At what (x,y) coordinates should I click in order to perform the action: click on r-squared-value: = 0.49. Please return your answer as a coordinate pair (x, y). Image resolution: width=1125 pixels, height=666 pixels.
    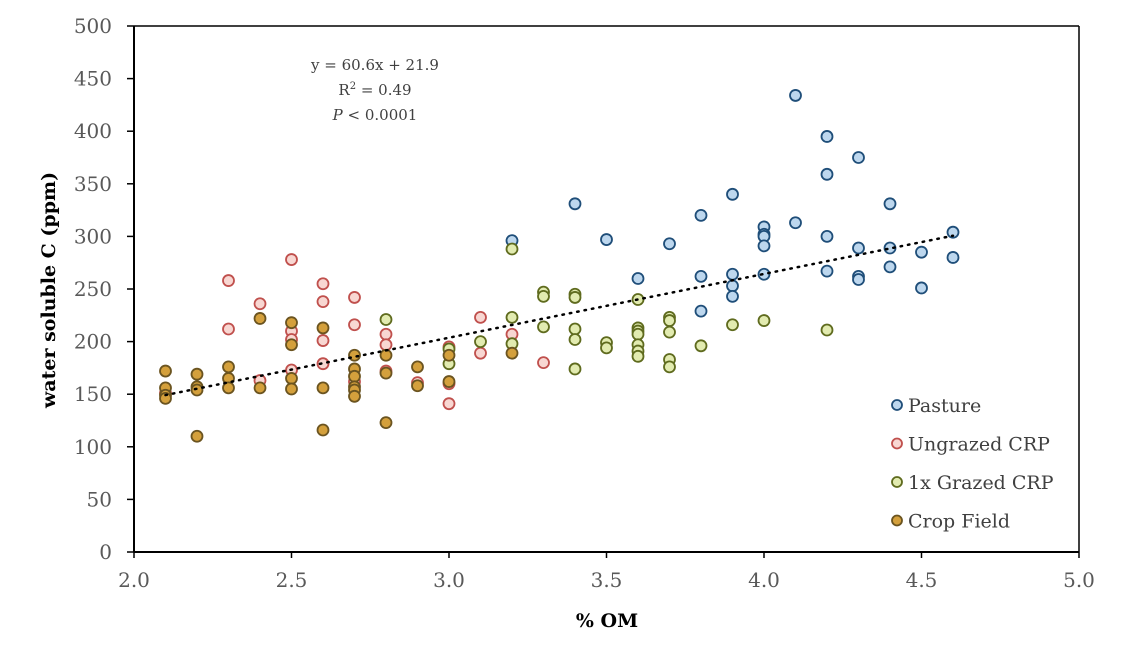
    Looking at the image, I should click on (384, 90).